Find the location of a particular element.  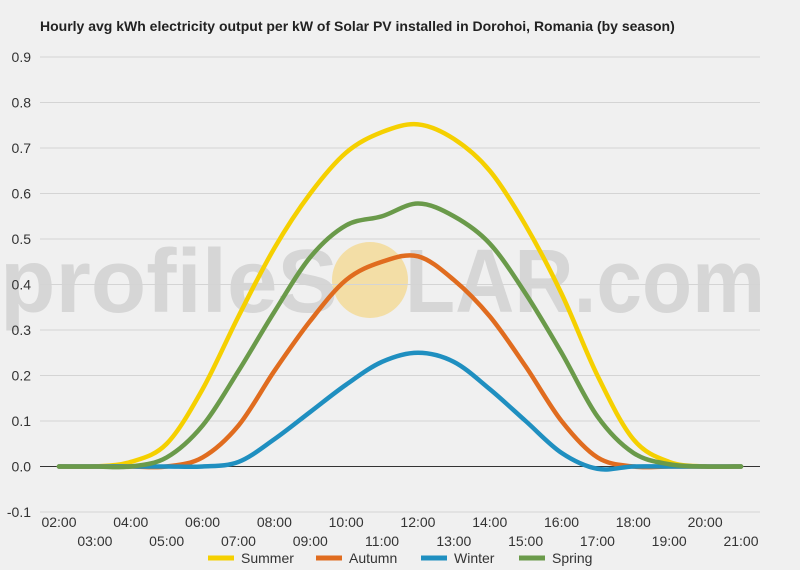

x-tick-label: 07:00 is located at coordinates (238, 541).